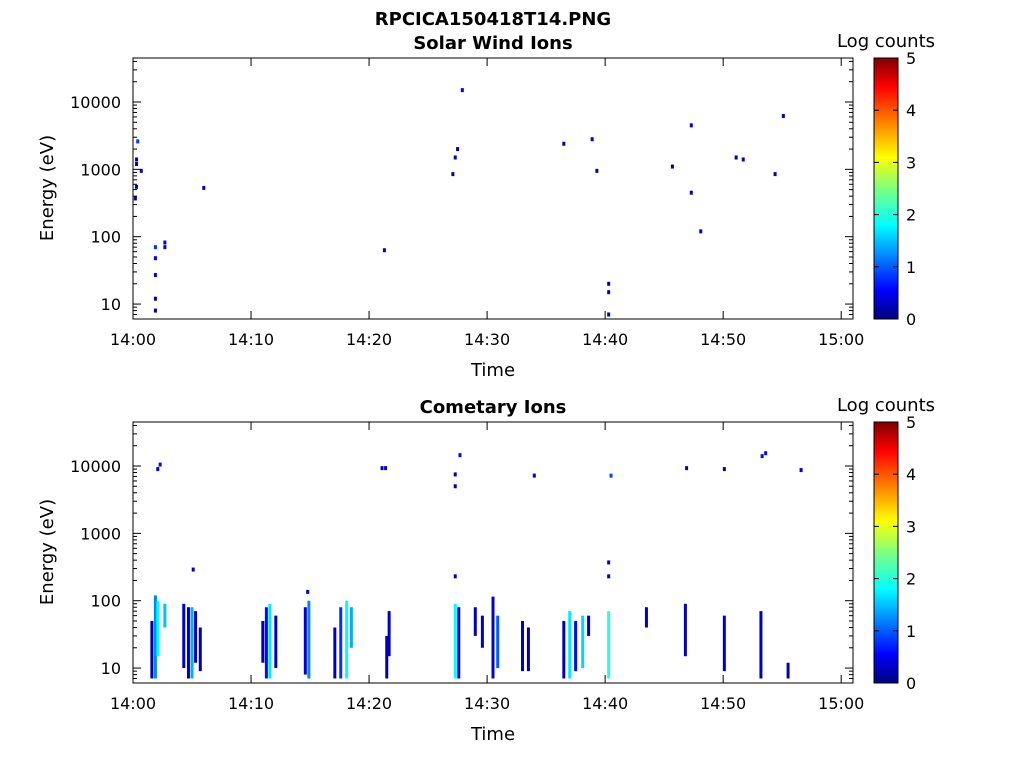 This screenshot has height=768, width=1024. Describe the element at coordinates (841, 339) in the screenshot. I see `x-tick-label: 15:00` at that location.